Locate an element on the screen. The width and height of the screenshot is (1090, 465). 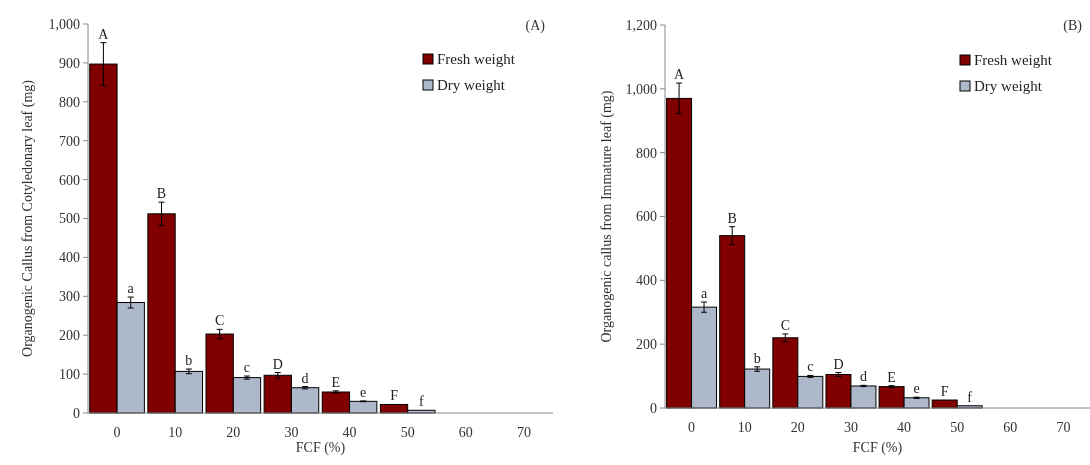
chart-title: (A) is located at coordinates (535, 26).